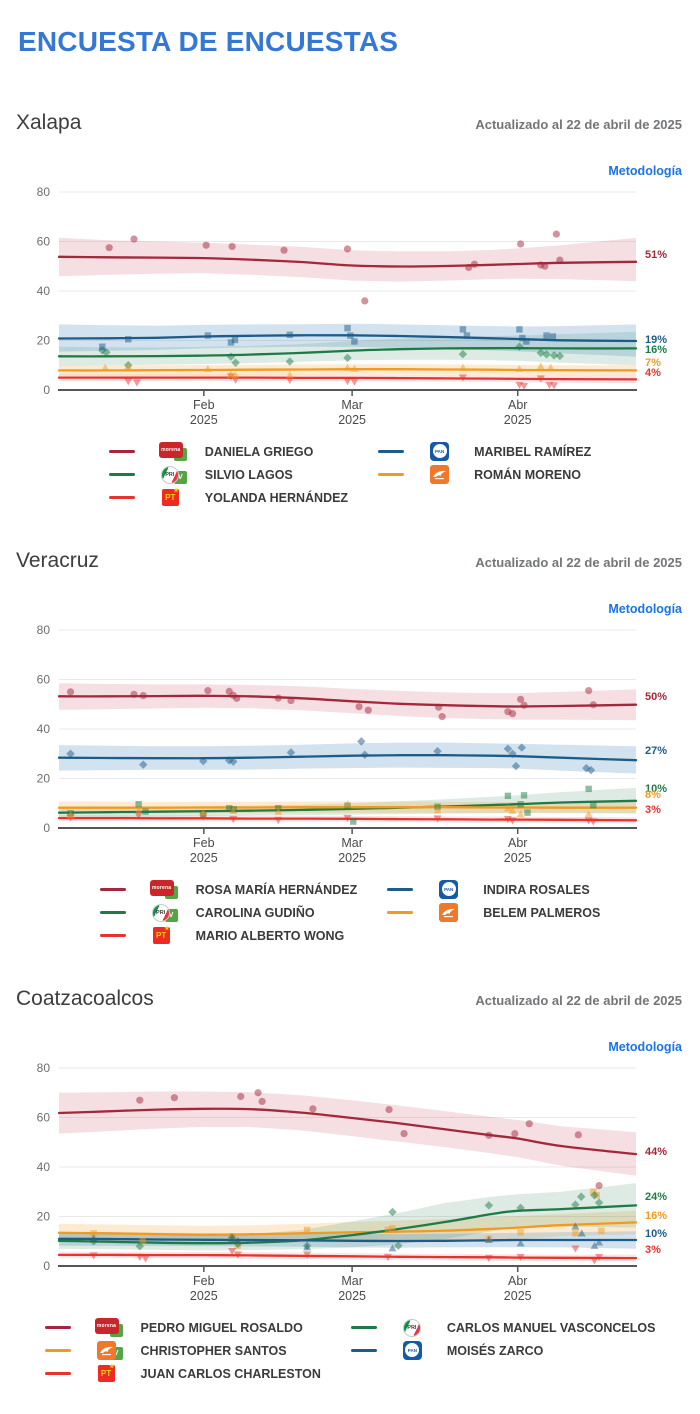 The width and height of the screenshot is (700, 1414). What do you see at coordinates (533, 451) in the screenshot?
I see `candidate-name: MARIBEL RAMÍREZ` at bounding box center [533, 451].